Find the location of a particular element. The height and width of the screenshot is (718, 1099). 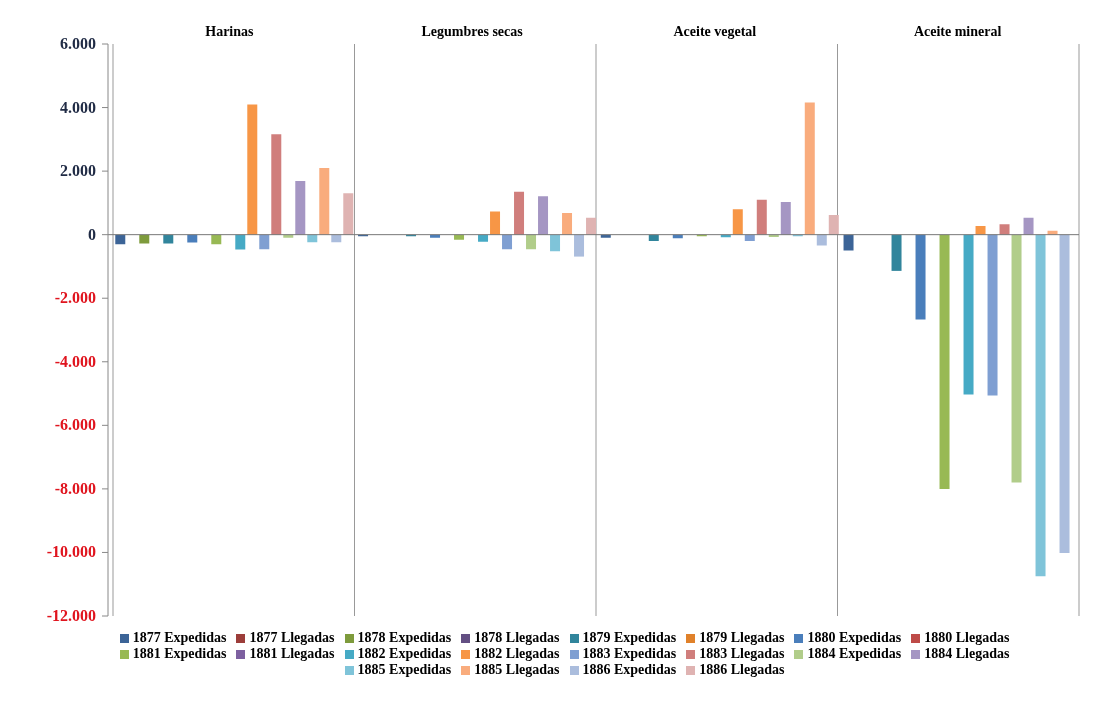

legend-label: 1877 Expedidas is located at coordinates (179, 637).